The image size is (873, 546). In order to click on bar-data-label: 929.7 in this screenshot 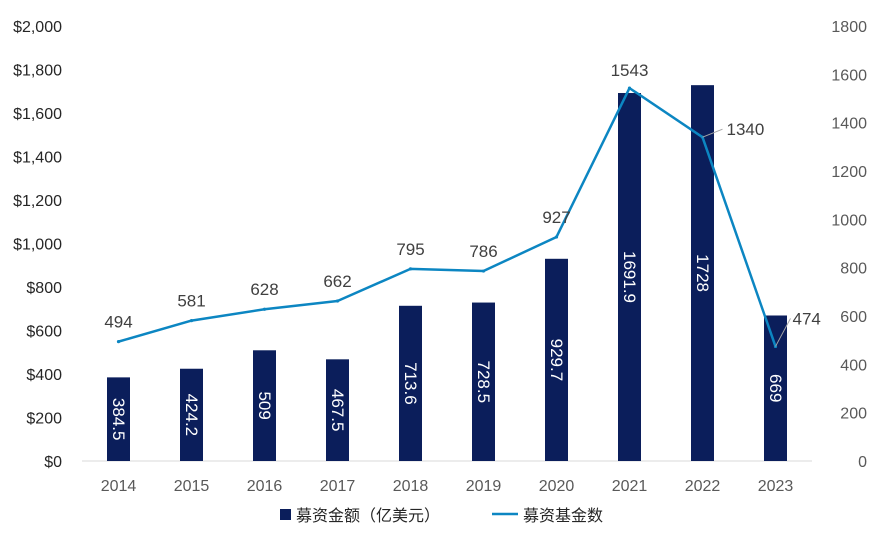, I will do `click(556, 360)`.